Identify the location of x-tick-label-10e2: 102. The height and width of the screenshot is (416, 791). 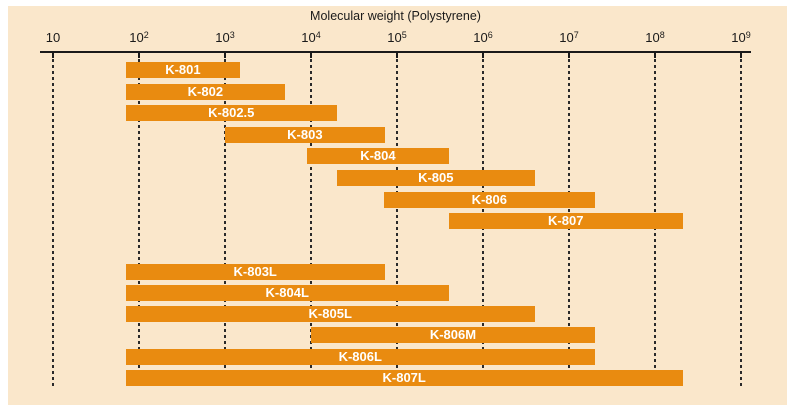
(139, 37).